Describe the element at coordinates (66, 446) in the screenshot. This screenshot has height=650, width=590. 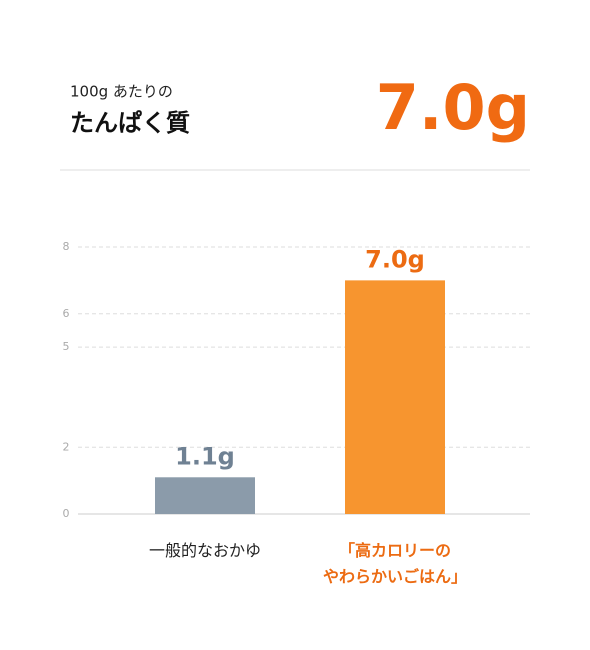
I see `y-tick-label: 2` at that location.